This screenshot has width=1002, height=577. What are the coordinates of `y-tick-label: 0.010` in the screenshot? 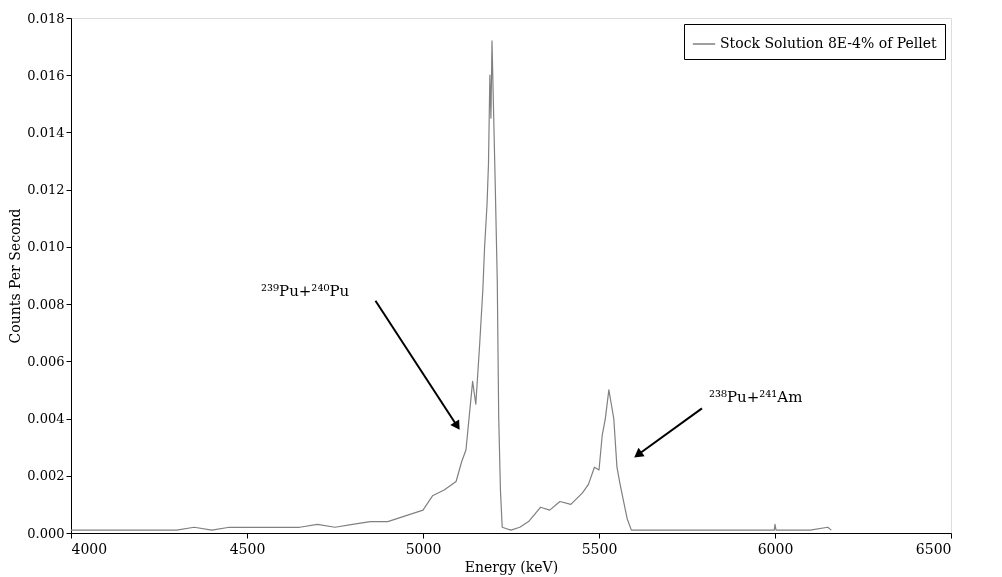 It's located at (46, 247).